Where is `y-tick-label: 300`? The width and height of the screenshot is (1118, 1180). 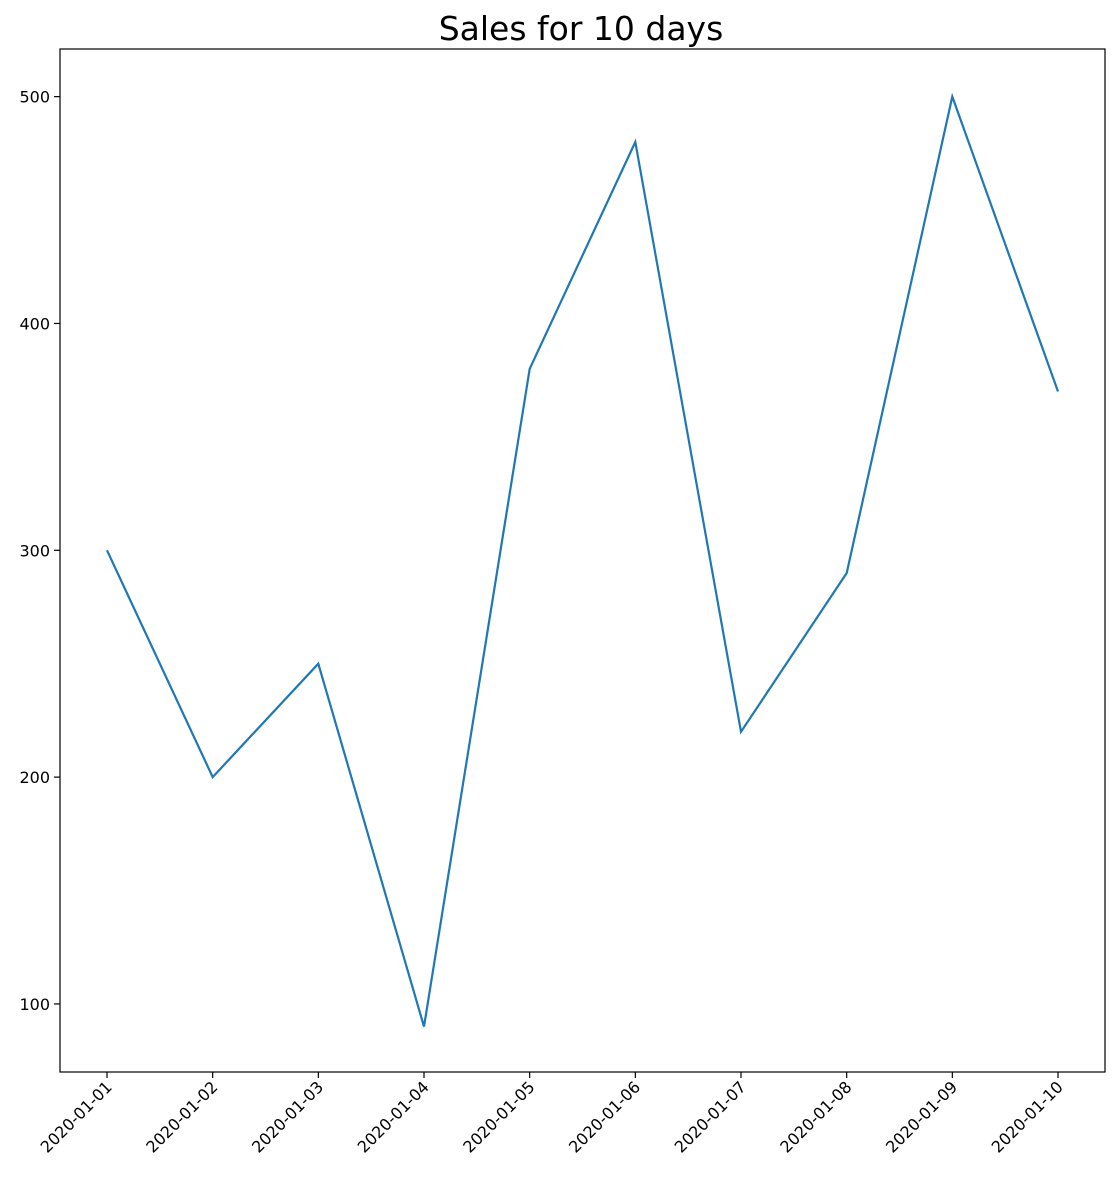 y-tick-label: 300 is located at coordinates (34, 550).